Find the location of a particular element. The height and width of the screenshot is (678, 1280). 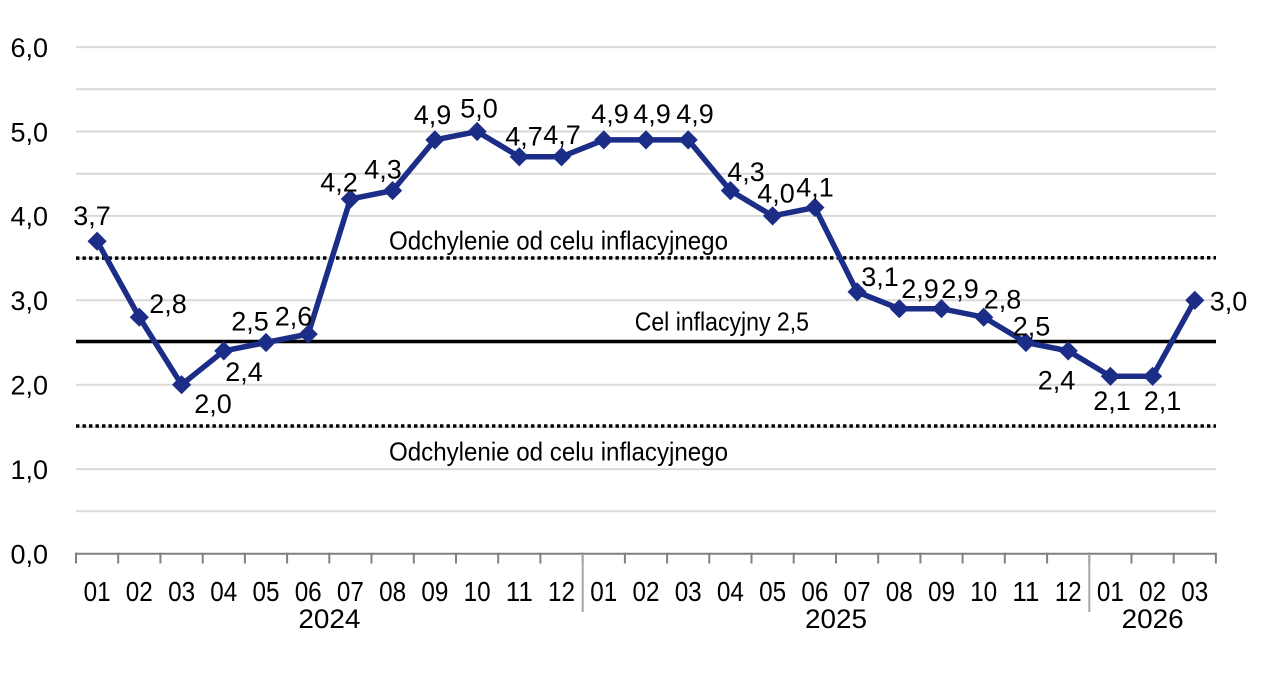

svg-text: 2024 is located at coordinates (329, 619).